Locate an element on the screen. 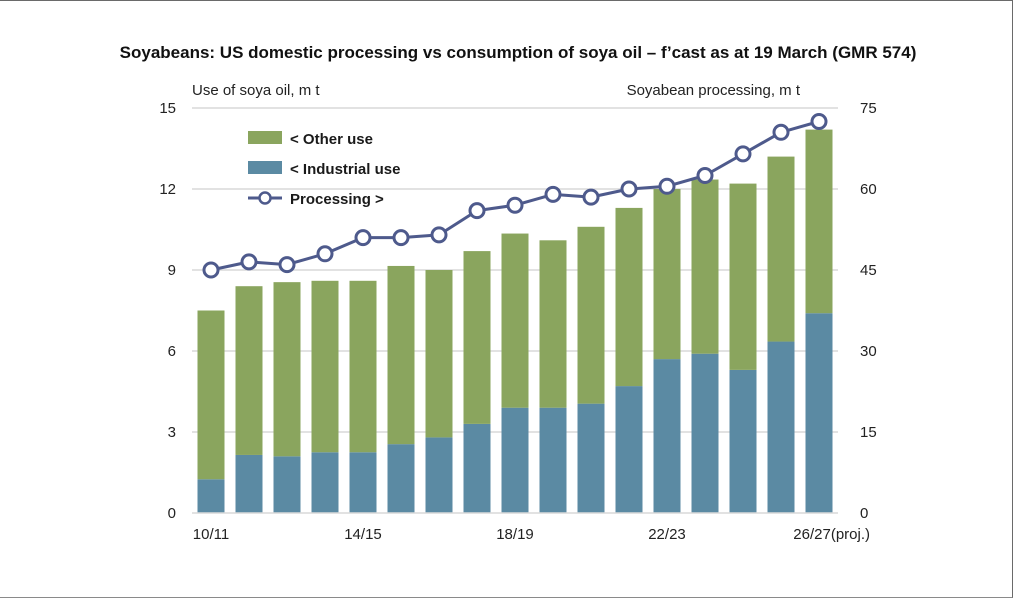 This screenshot has width=1014, height=598. legend-label-other-use: < Other use is located at coordinates (331, 139).